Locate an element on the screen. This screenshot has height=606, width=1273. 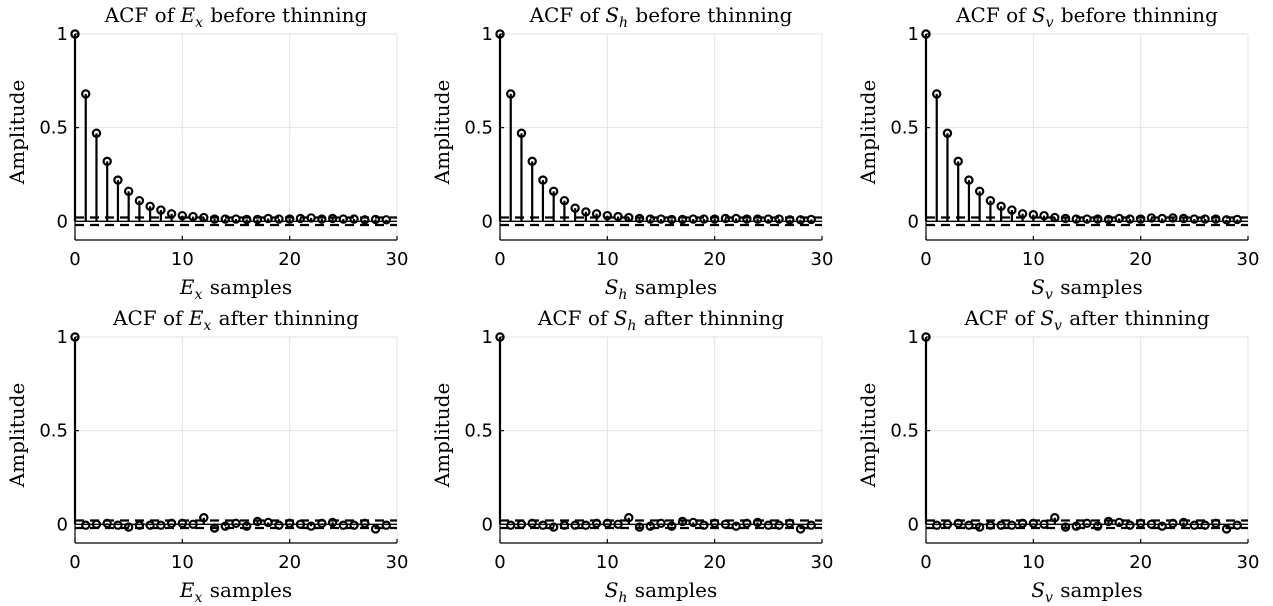
x-tick-label: 0 is located at coordinates (499, 259).